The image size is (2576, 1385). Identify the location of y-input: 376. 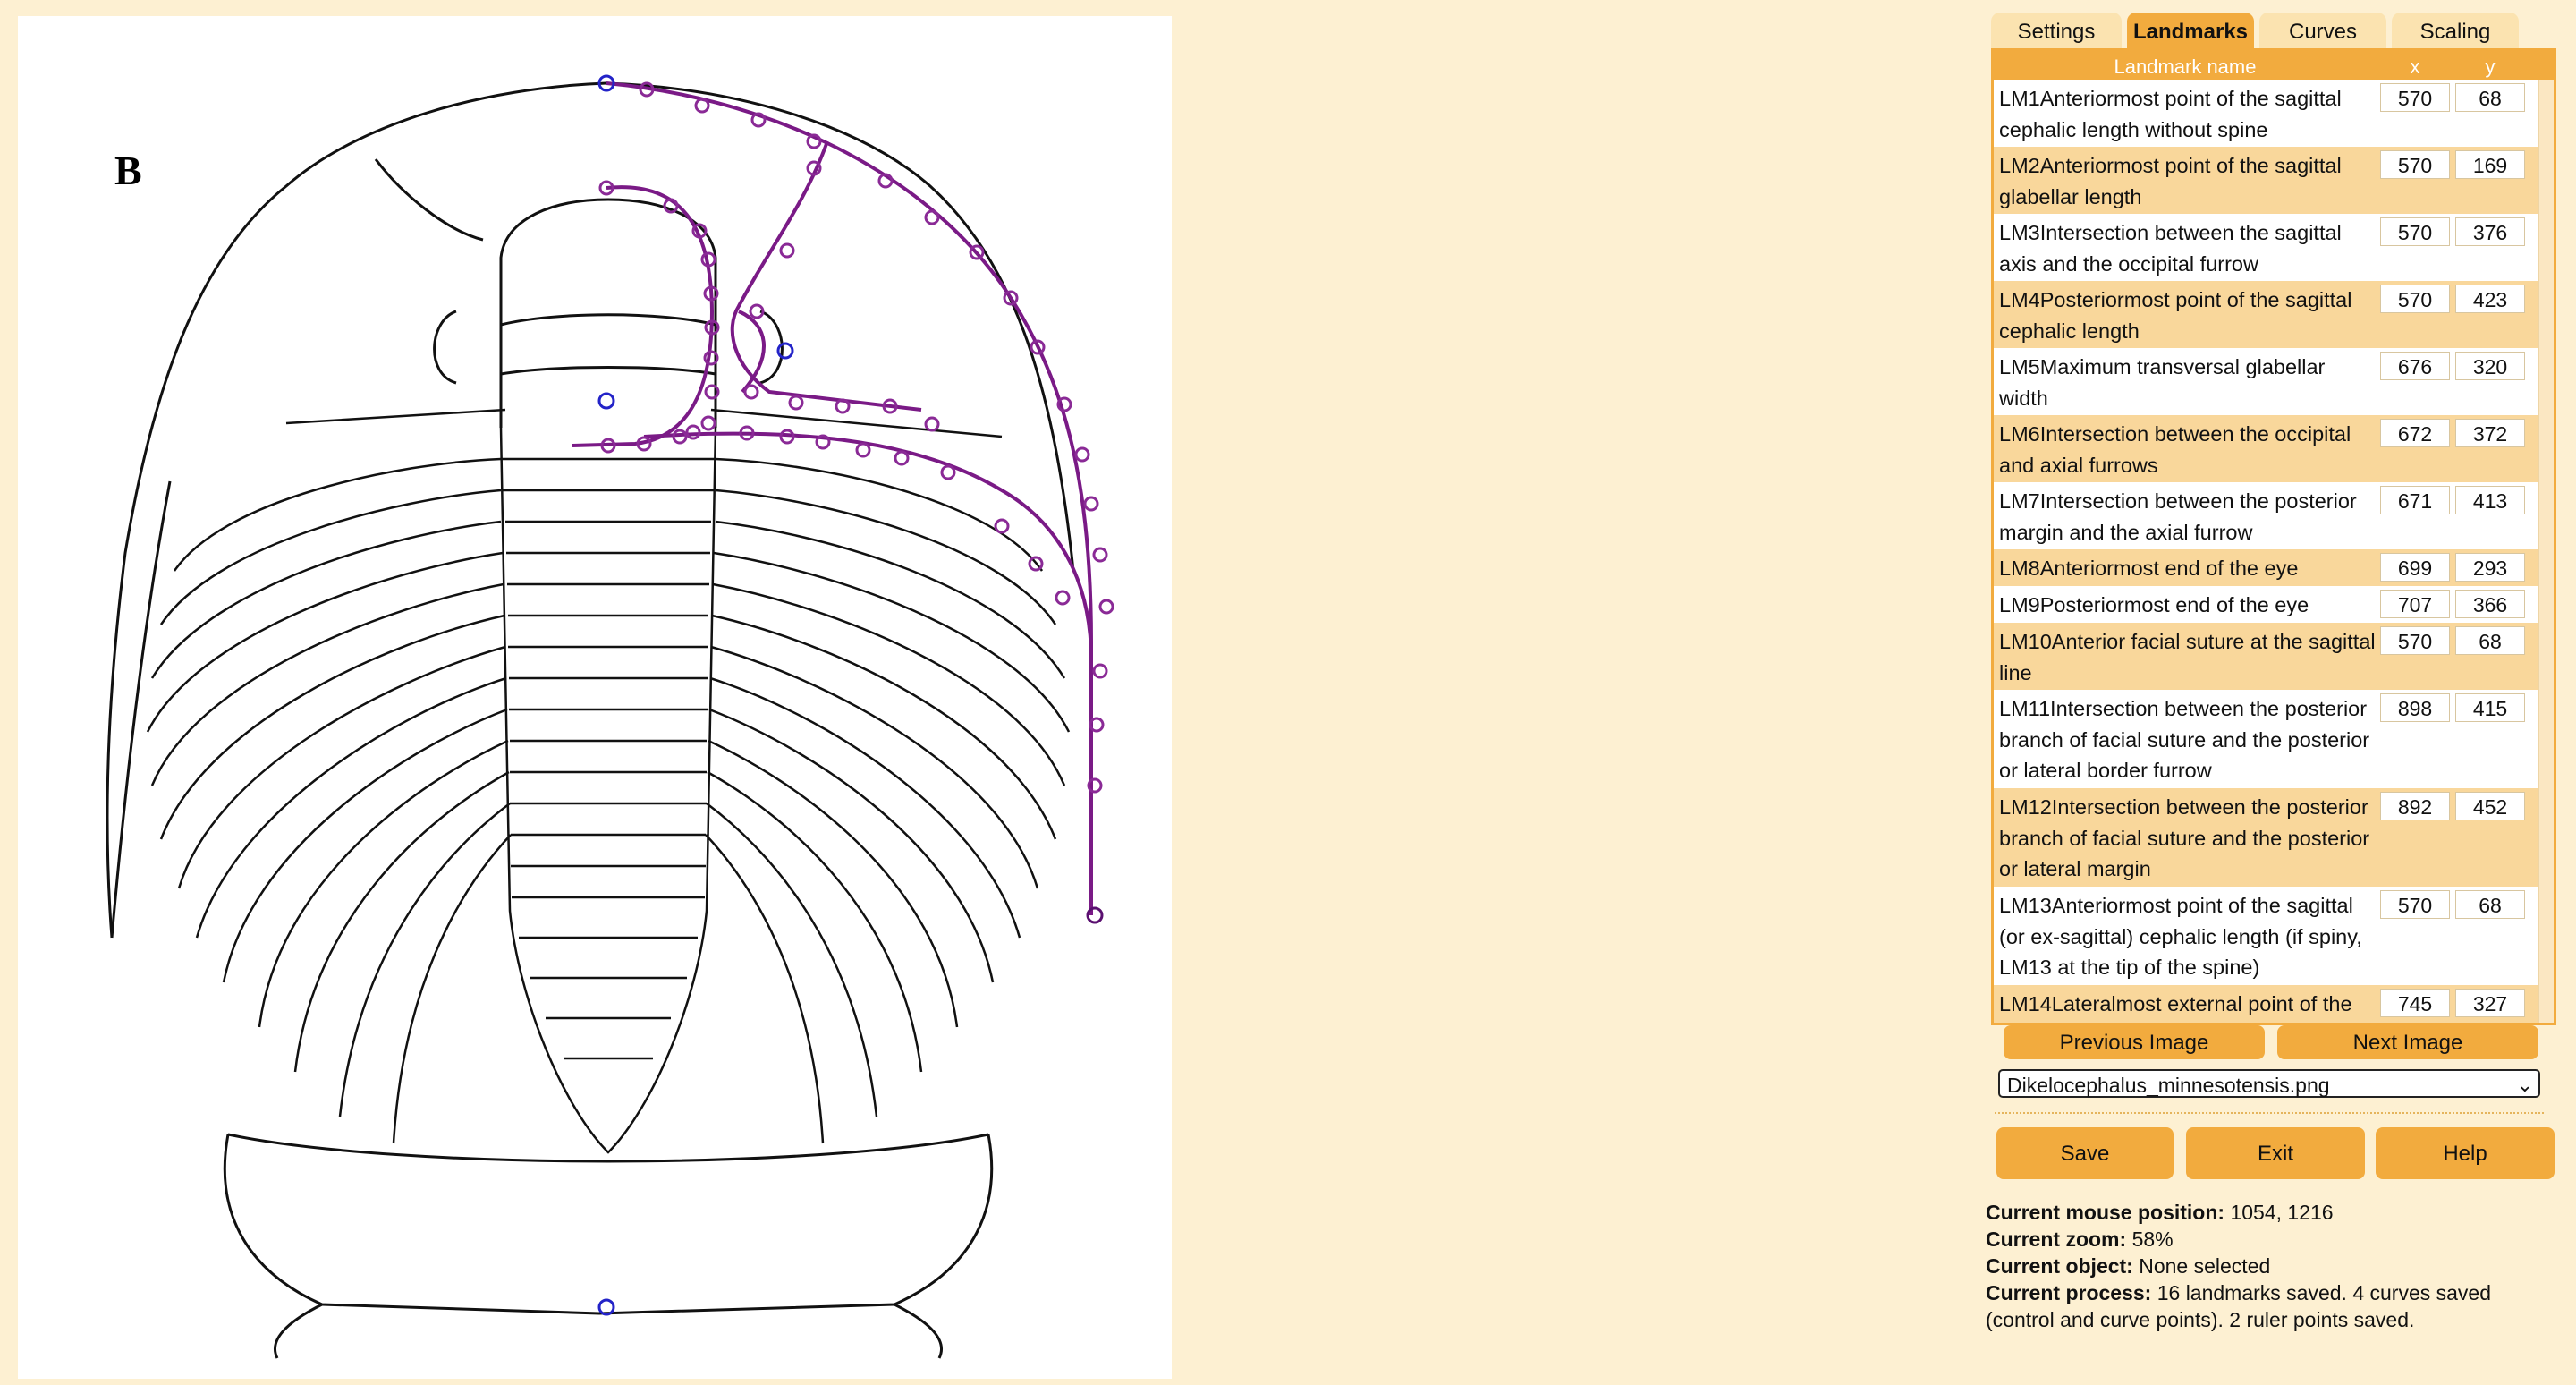
(2490, 231).